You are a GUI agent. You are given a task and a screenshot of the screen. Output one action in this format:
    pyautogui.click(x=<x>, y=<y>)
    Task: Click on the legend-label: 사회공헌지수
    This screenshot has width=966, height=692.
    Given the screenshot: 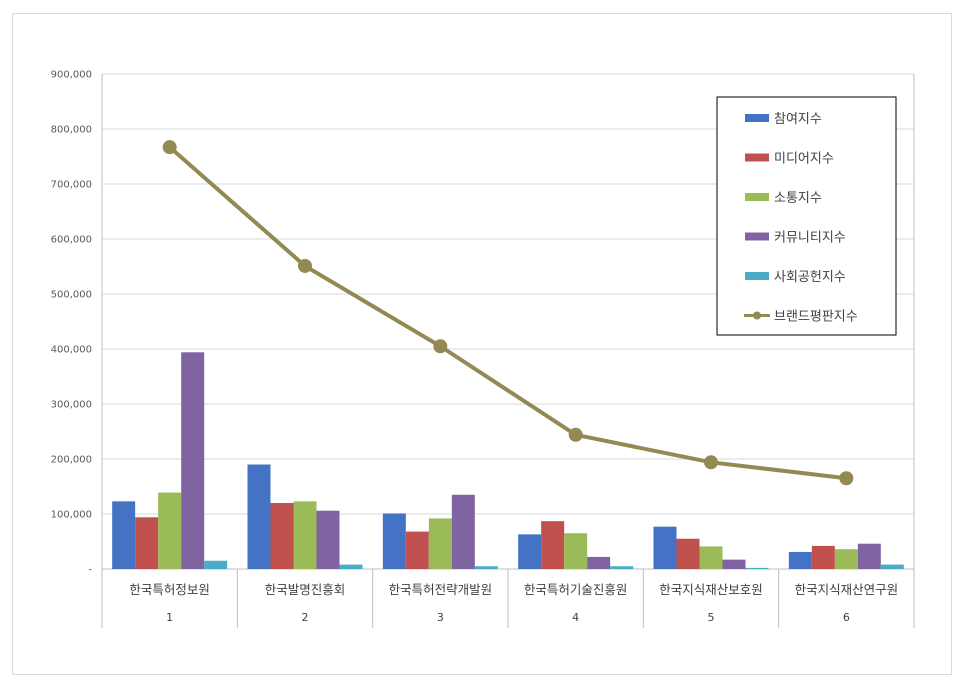 What is the action you would take?
    pyautogui.click(x=810, y=277)
    